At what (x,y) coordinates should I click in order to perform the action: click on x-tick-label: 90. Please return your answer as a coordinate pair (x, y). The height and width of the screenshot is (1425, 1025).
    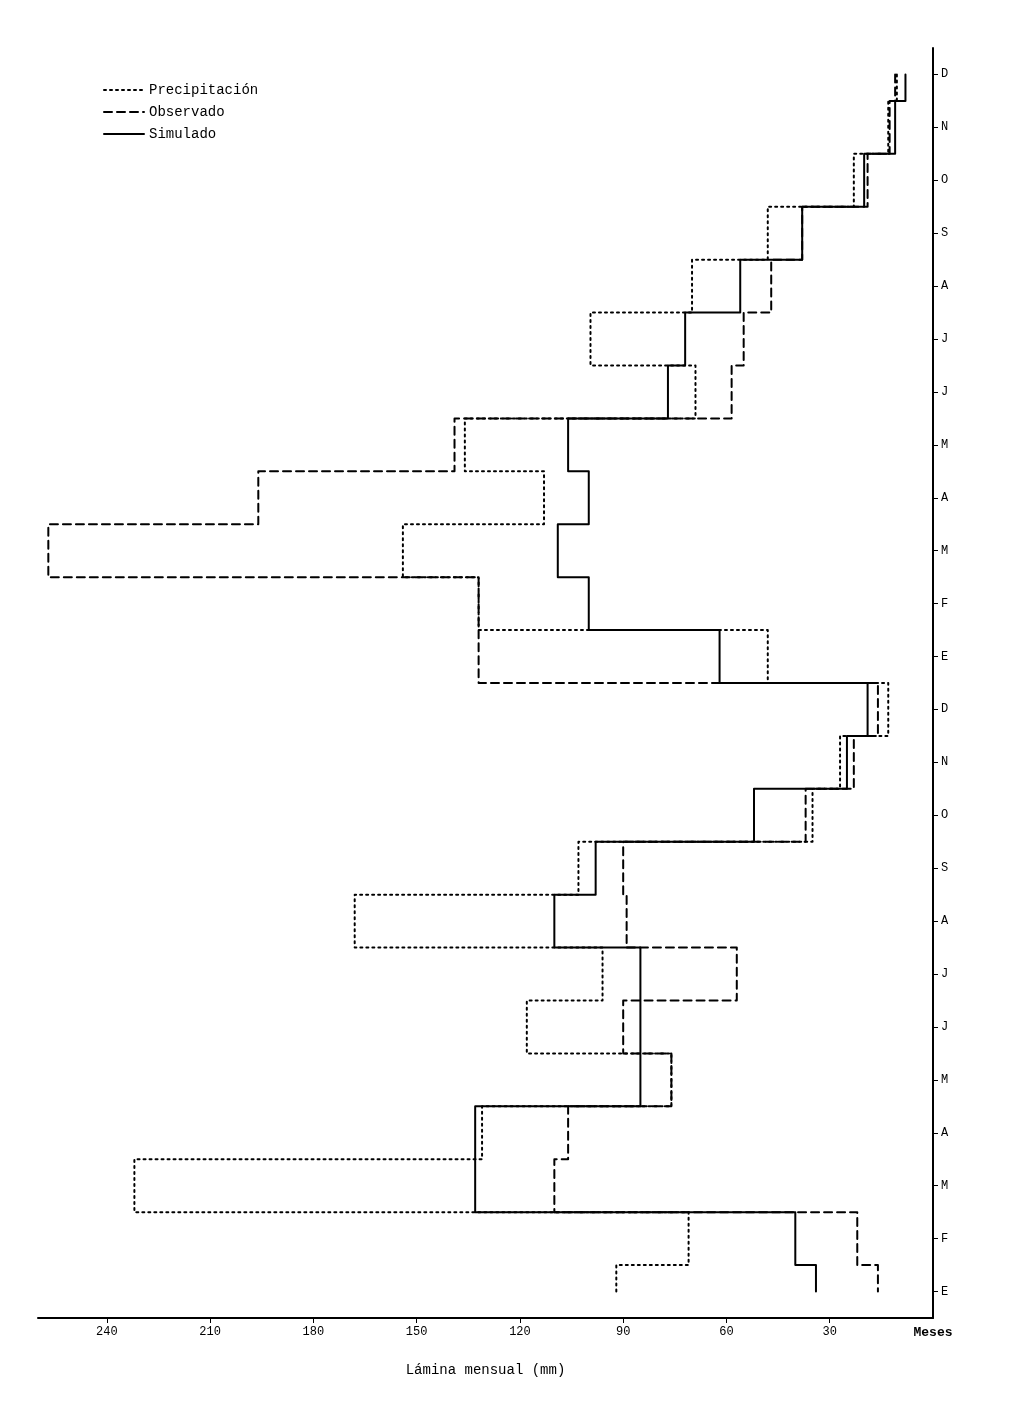
    Looking at the image, I should click on (623, 1332).